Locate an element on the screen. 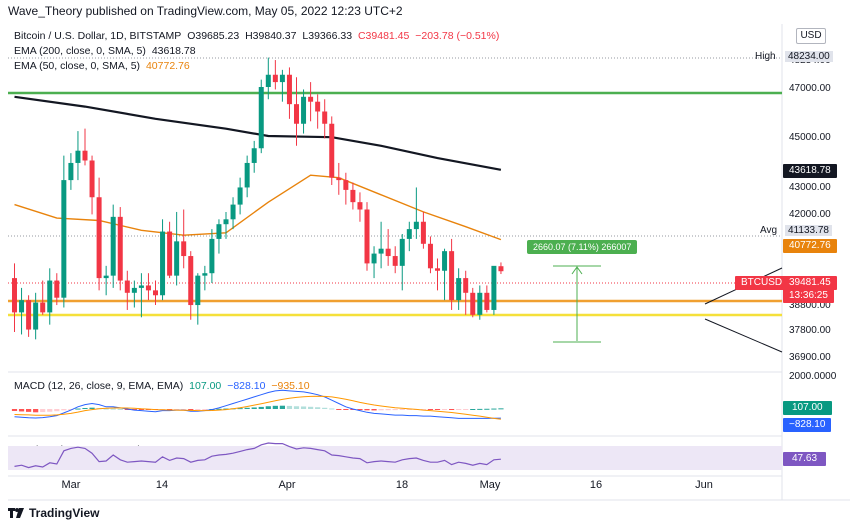 Image resolution: width=850 pixels, height=527 pixels. close-value: C39481.45 is located at coordinates (383, 36).